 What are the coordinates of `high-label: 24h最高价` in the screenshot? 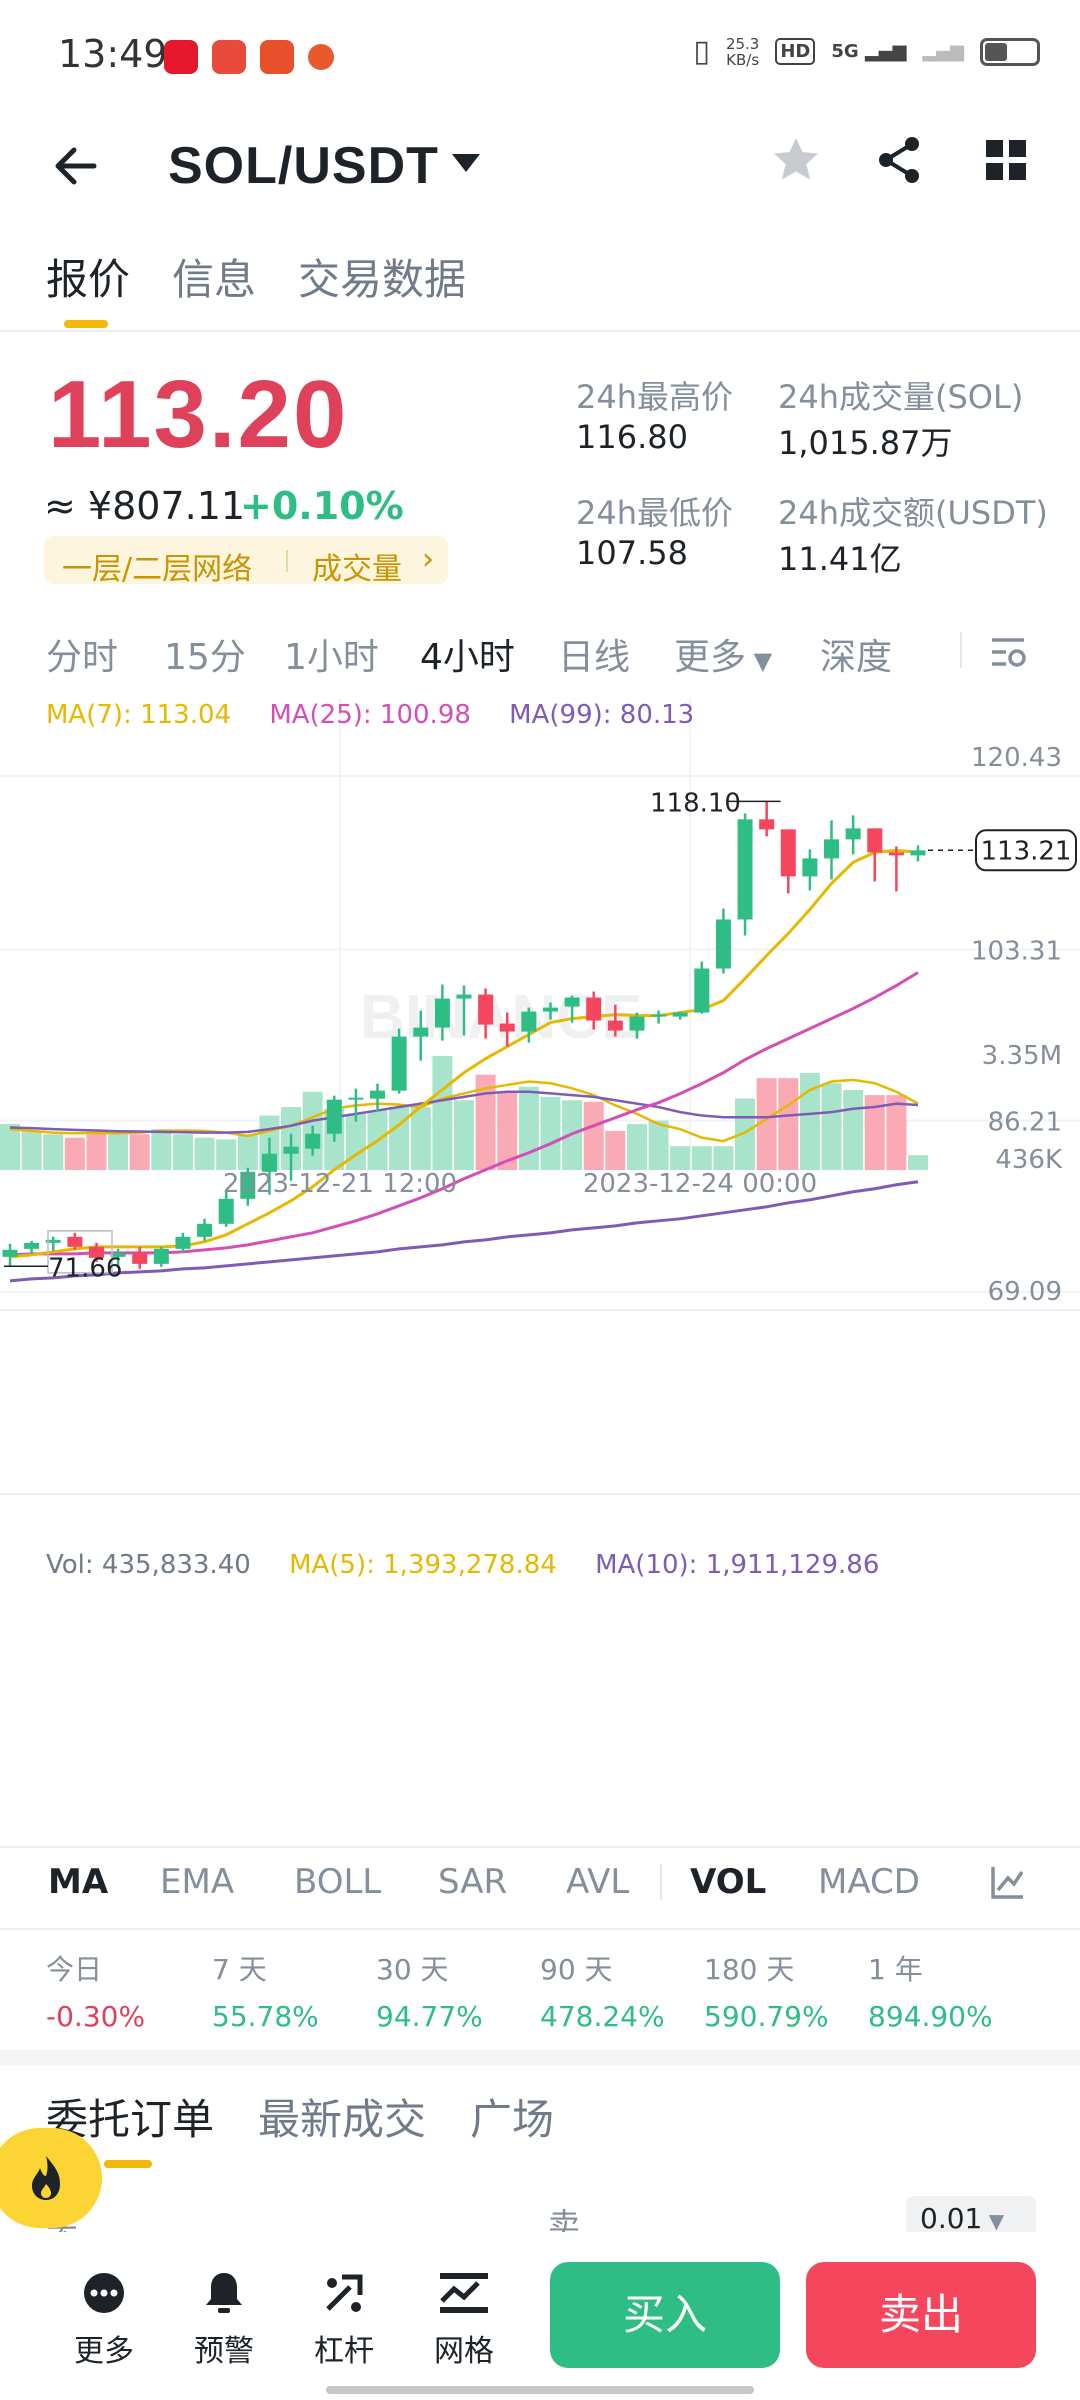 It's located at (655, 397).